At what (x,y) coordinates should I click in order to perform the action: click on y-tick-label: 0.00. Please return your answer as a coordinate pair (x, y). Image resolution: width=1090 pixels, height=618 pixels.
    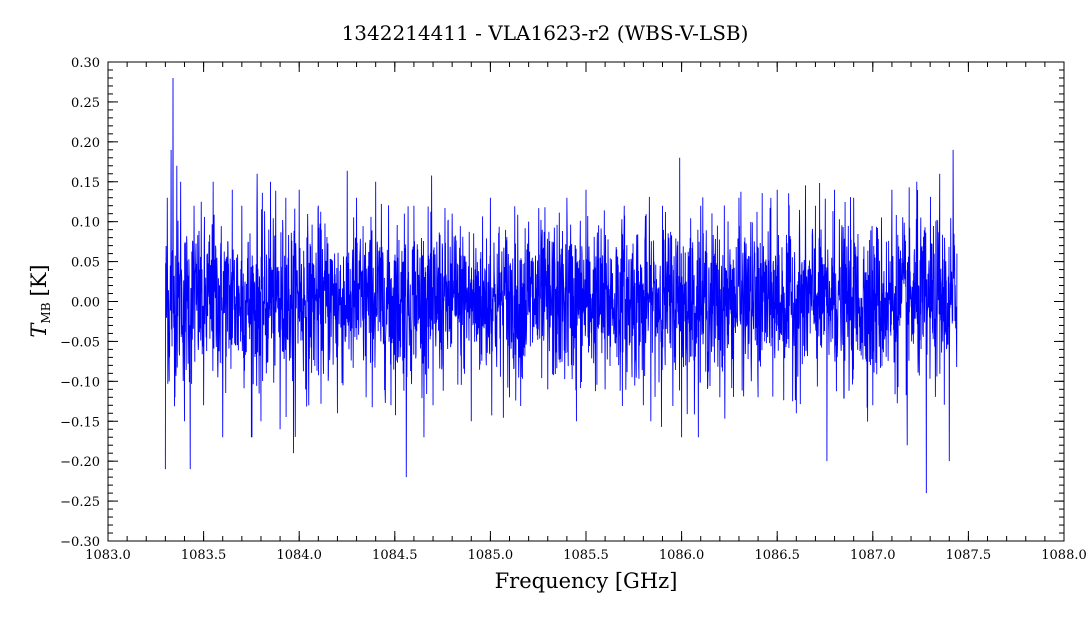
    Looking at the image, I should click on (85, 303).